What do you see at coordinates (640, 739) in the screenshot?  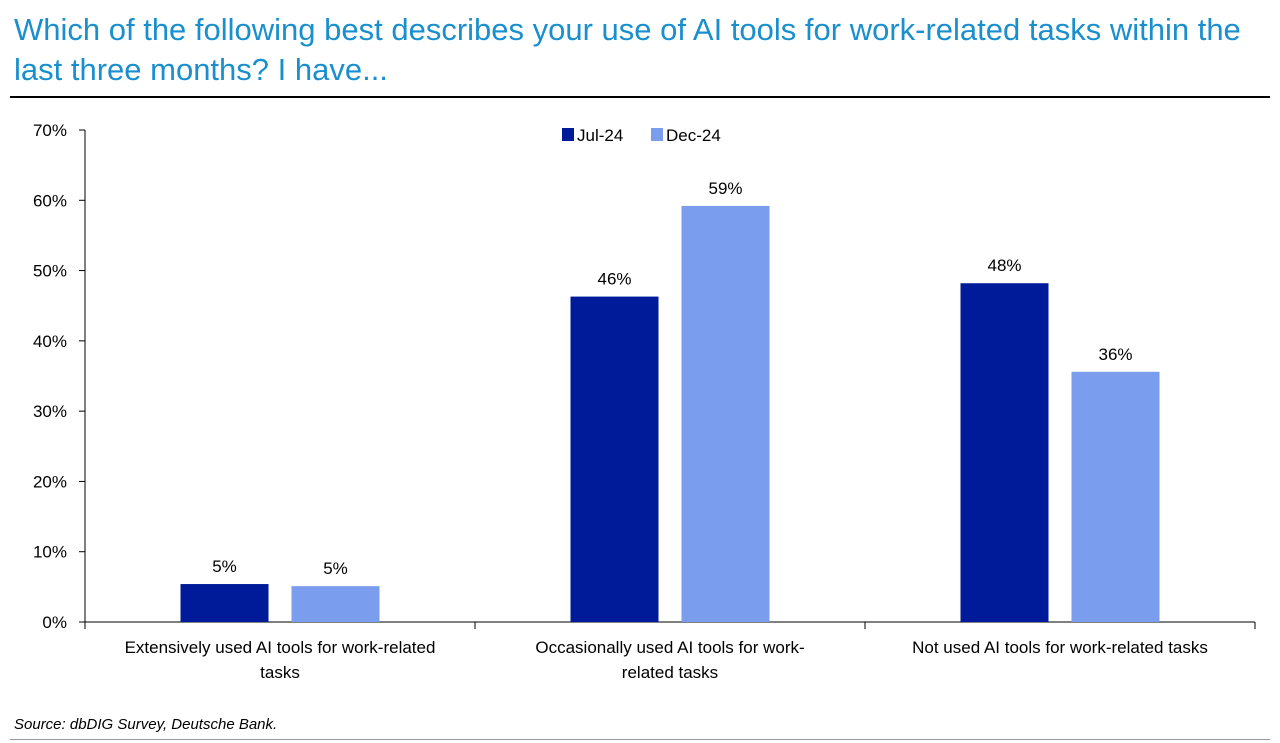 I see `bottom-divider` at bounding box center [640, 739].